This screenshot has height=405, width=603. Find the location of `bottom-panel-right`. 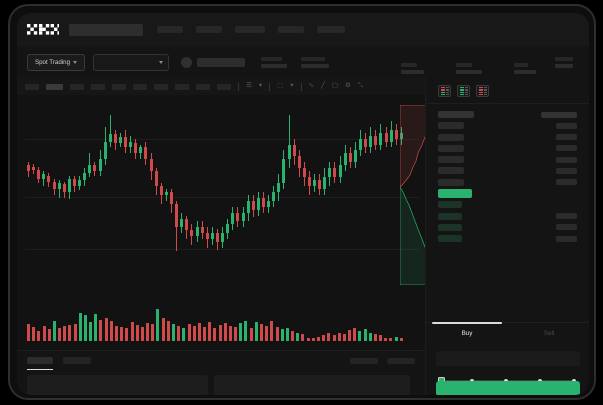

bottom-panel-right is located at coordinates (312, 385).